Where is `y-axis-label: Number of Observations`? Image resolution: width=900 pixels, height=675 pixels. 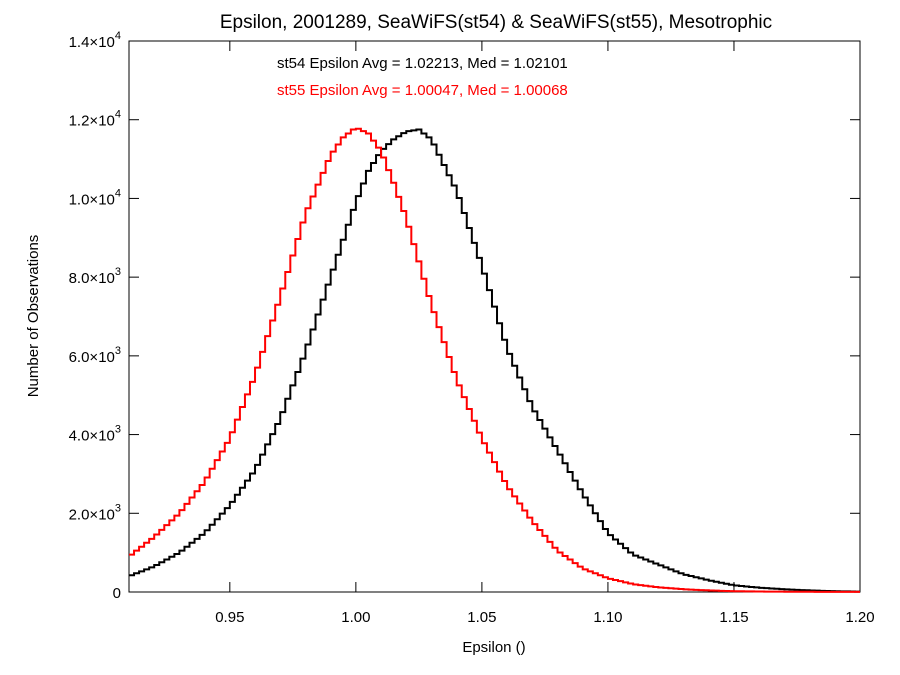 y-axis-label: Number of Observations is located at coordinates (33, 316).